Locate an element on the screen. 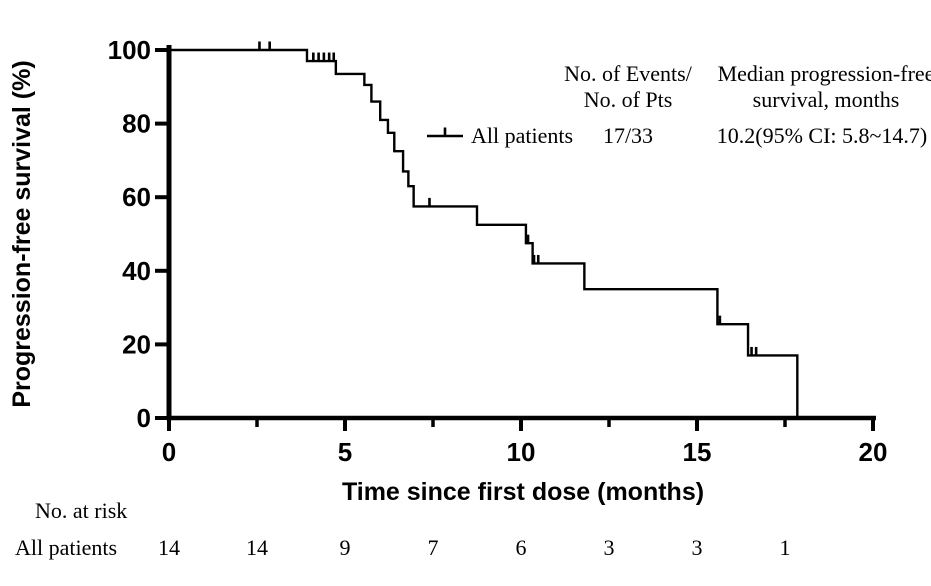  x-tick-label: 5 is located at coordinates (345, 452).